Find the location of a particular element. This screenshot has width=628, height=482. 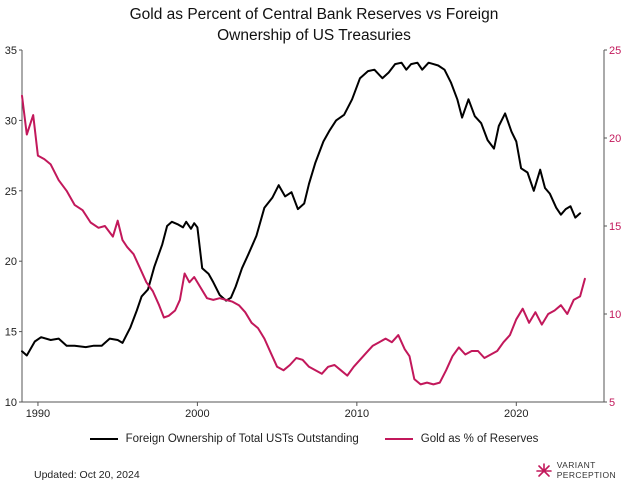

legend-item-gold: Gold as % of Reserves is located at coordinates (461, 439).